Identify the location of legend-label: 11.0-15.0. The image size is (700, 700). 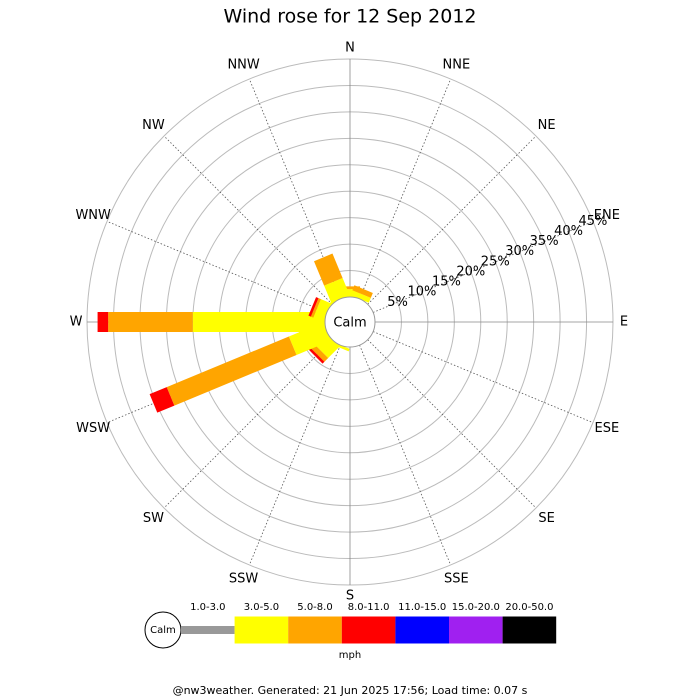
(422, 607).